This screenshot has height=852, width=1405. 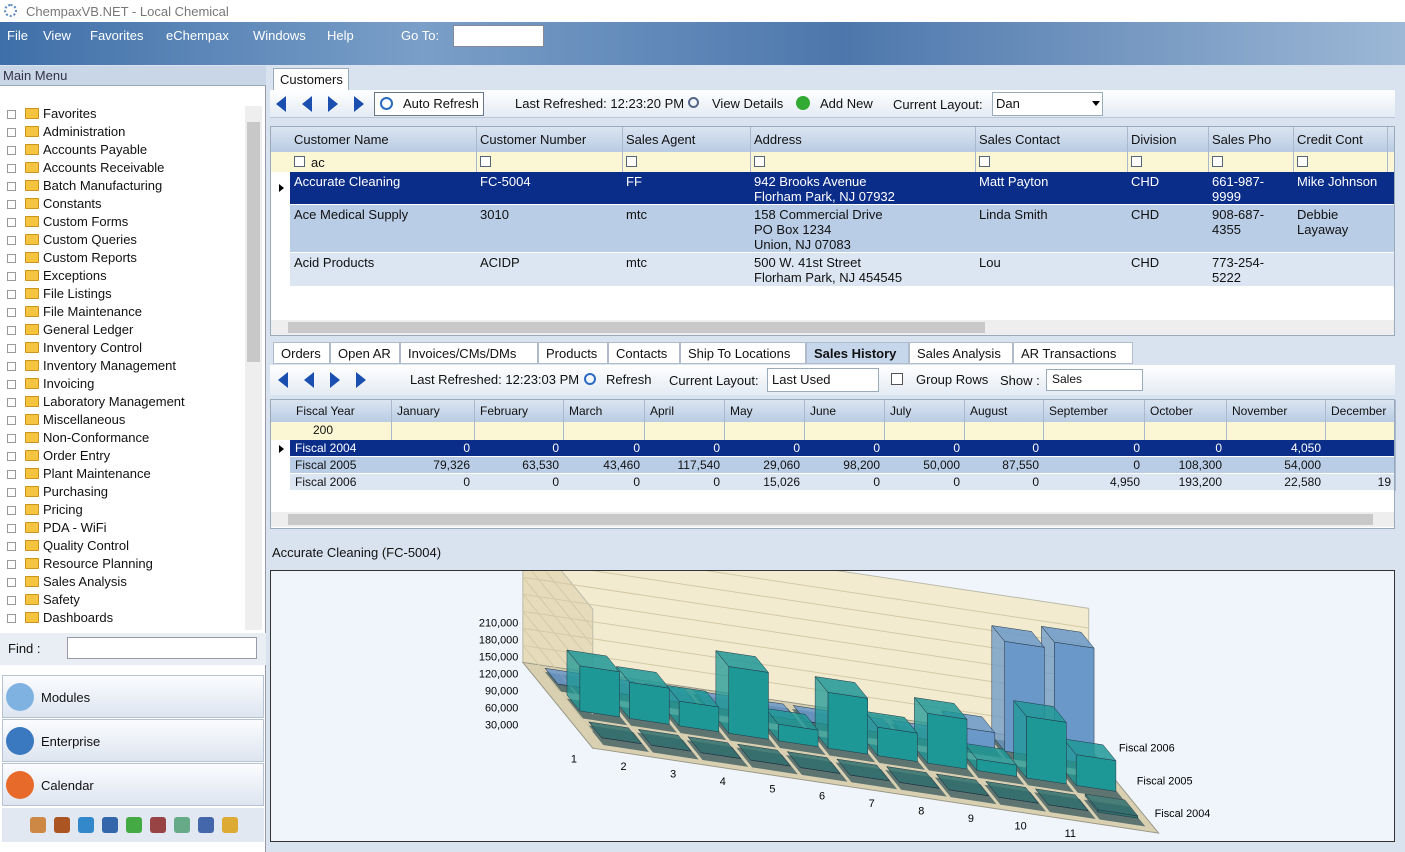 What do you see at coordinates (86, 545) in the screenshot?
I see `menu-tree-item: Quality Control` at bounding box center [86, 545].